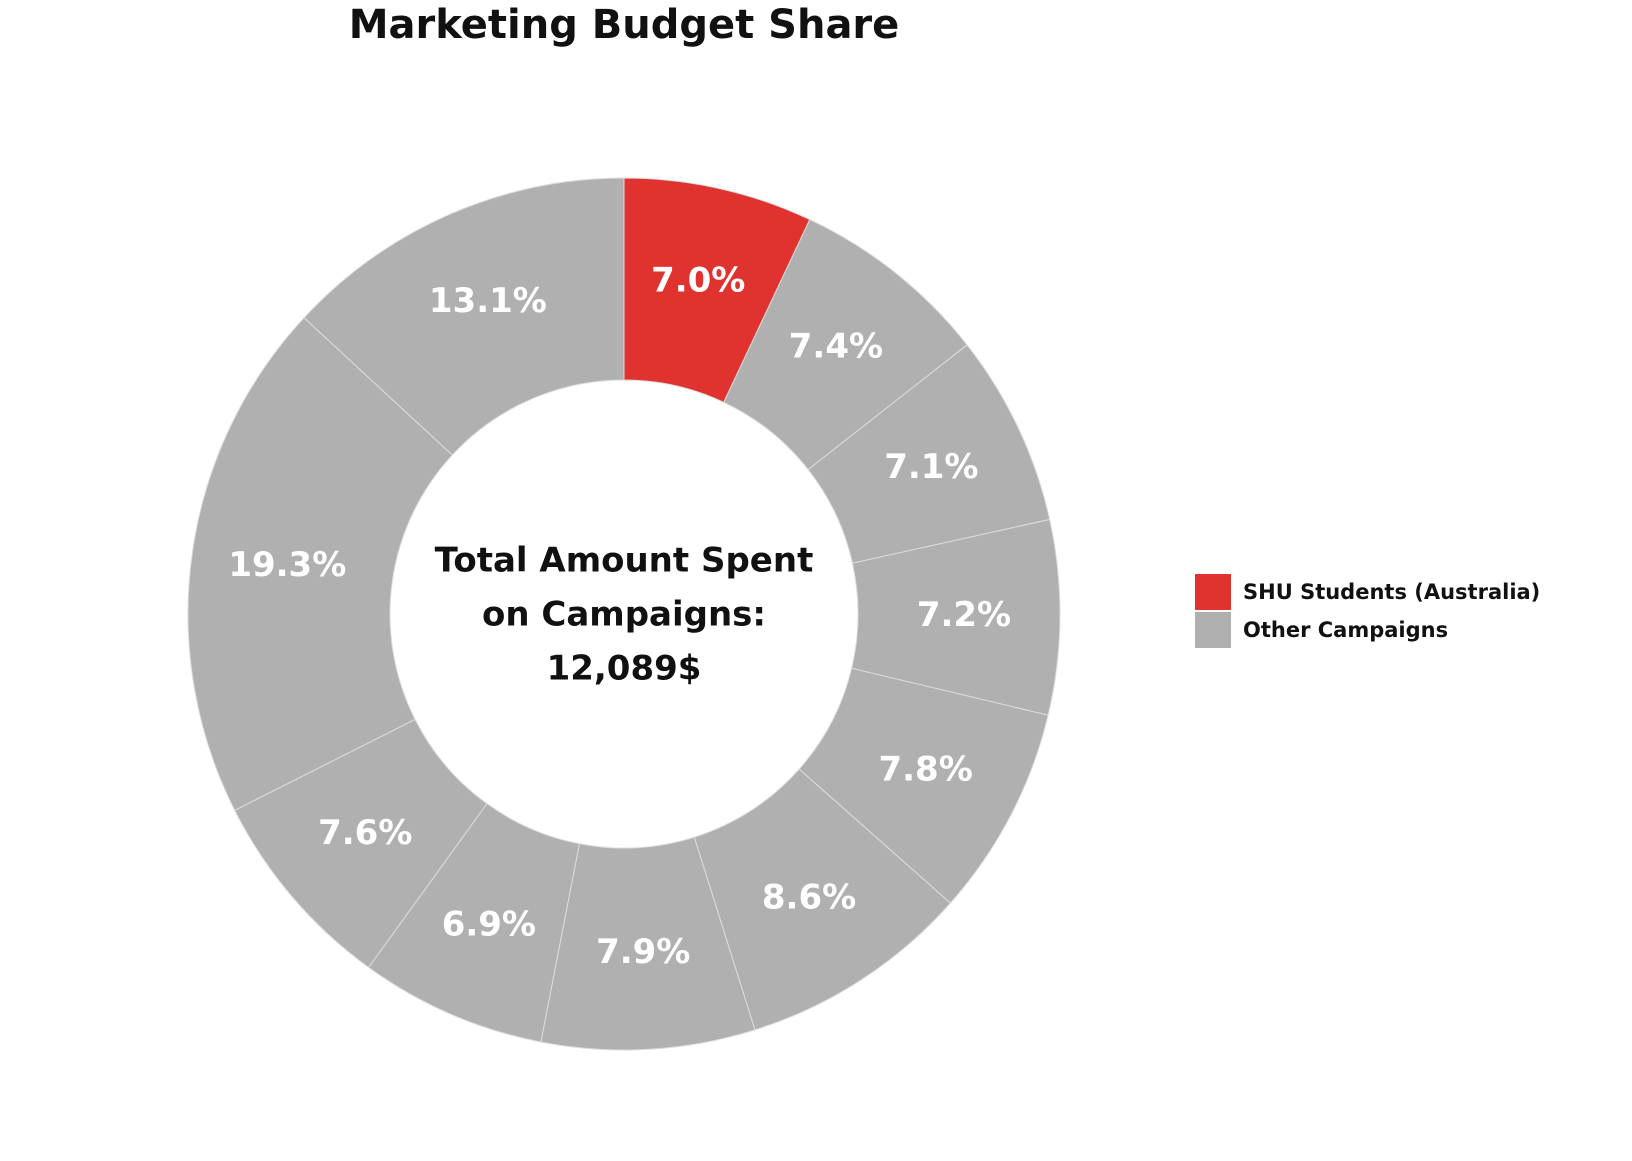 This screenshot has height=1161, width=1632. Describe the element at coordinates (643, 952) in the screenshot. I see `slice-label-6: 7.9%` at that location.